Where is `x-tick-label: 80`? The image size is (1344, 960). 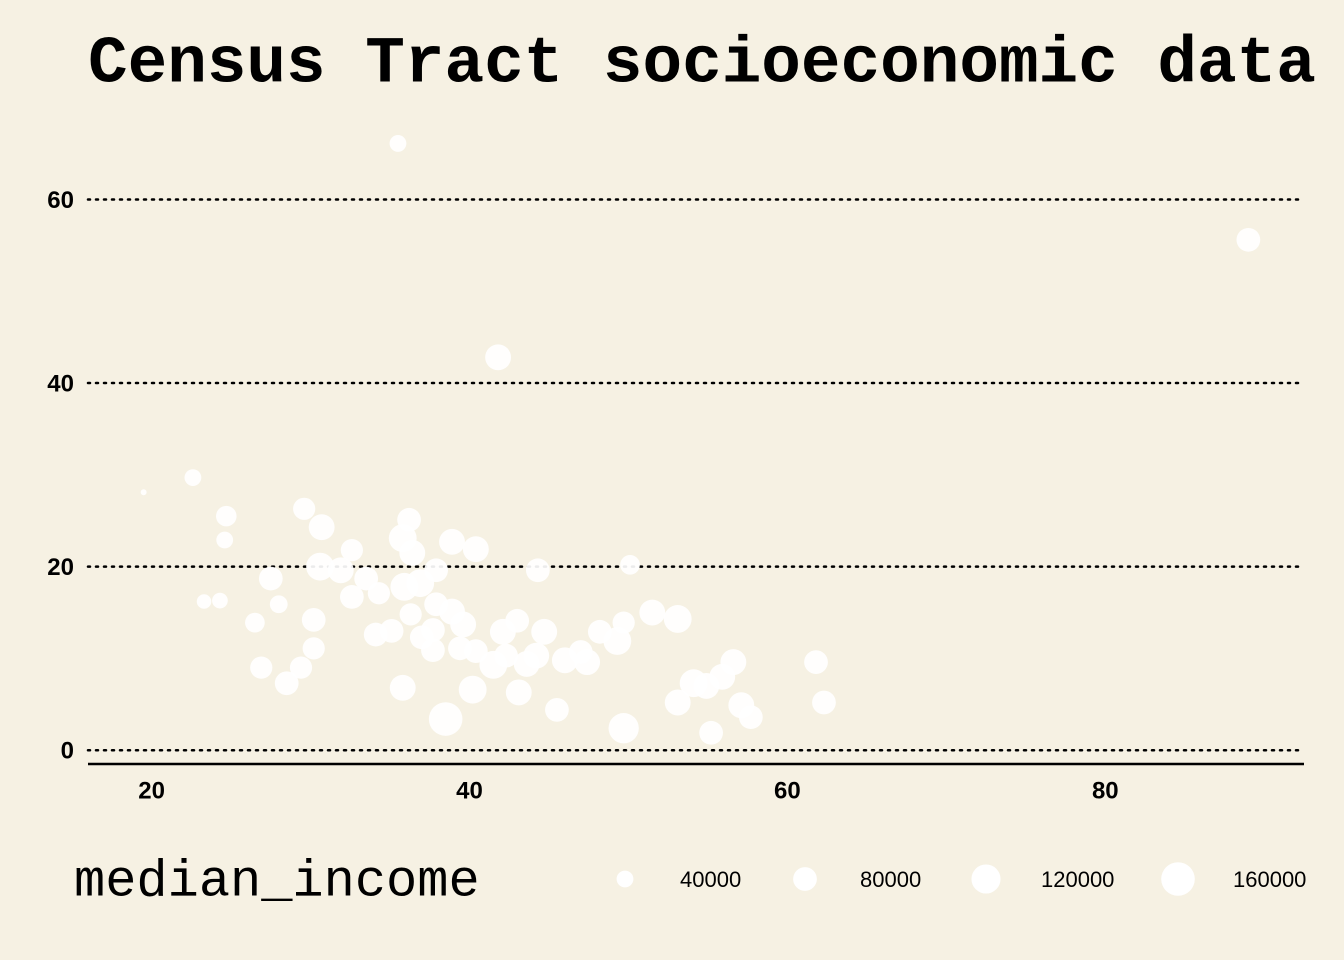
x-tick-label: 80 is located at coordinates (1105, 790).